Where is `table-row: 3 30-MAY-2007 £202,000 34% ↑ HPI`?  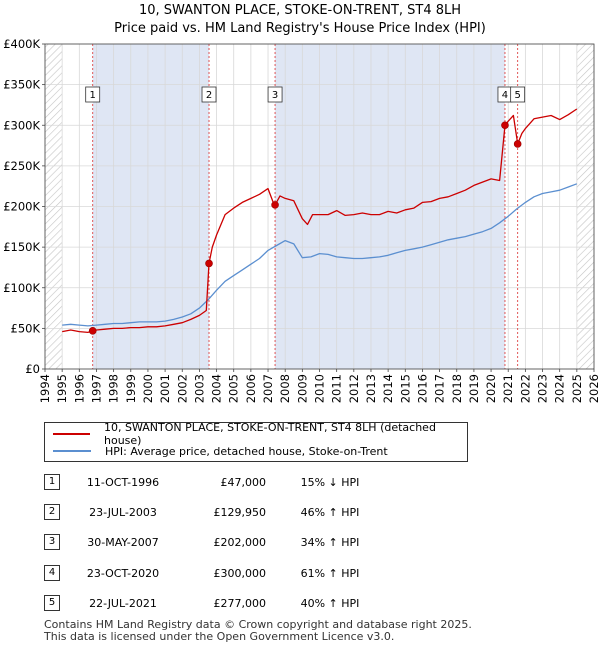 table-row: 3 30-MAY-2007 £202,000 34% ↑ HPI is located at coordinates (244, 543).